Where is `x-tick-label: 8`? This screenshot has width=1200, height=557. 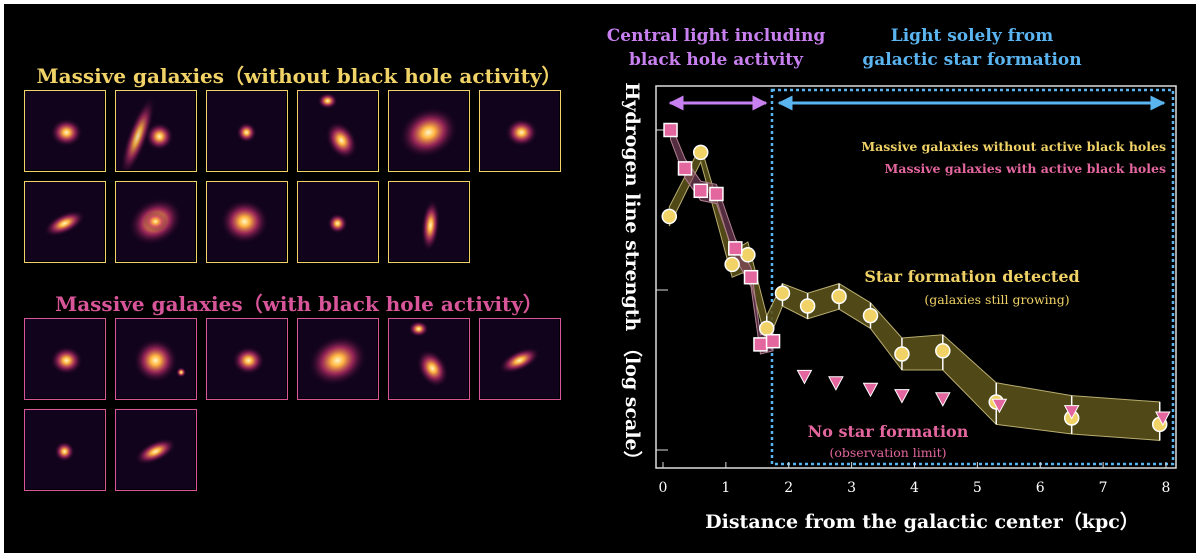 x-tick-label: 8 is located at coordinates (1166, 488).